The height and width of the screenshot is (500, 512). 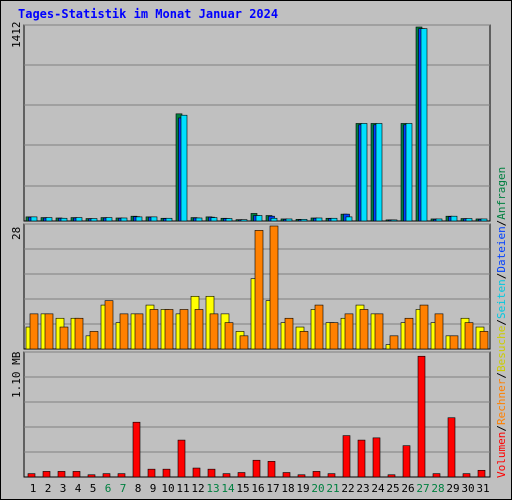 What do you see at coordinates (318, 488) in the screenshot?
I see `day-tick-label: 20` at bounding box center [318, 488].